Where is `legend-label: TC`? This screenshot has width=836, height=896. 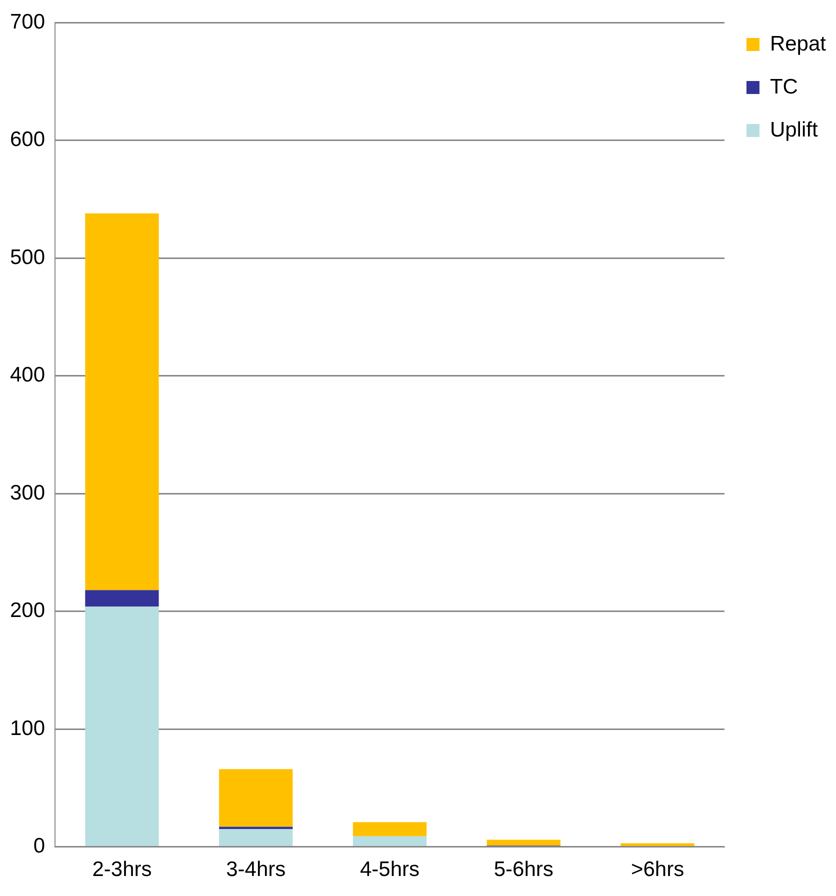
legend-label: TC is located at coordinates (784, 86).